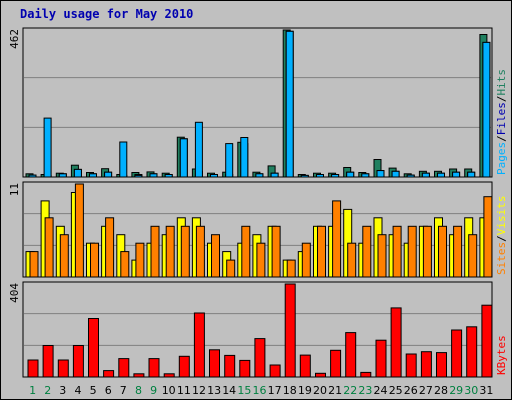 This screenshot has height=400, width=512. I want to click on x-tick-label-day-27: 27, so click(426, 390).